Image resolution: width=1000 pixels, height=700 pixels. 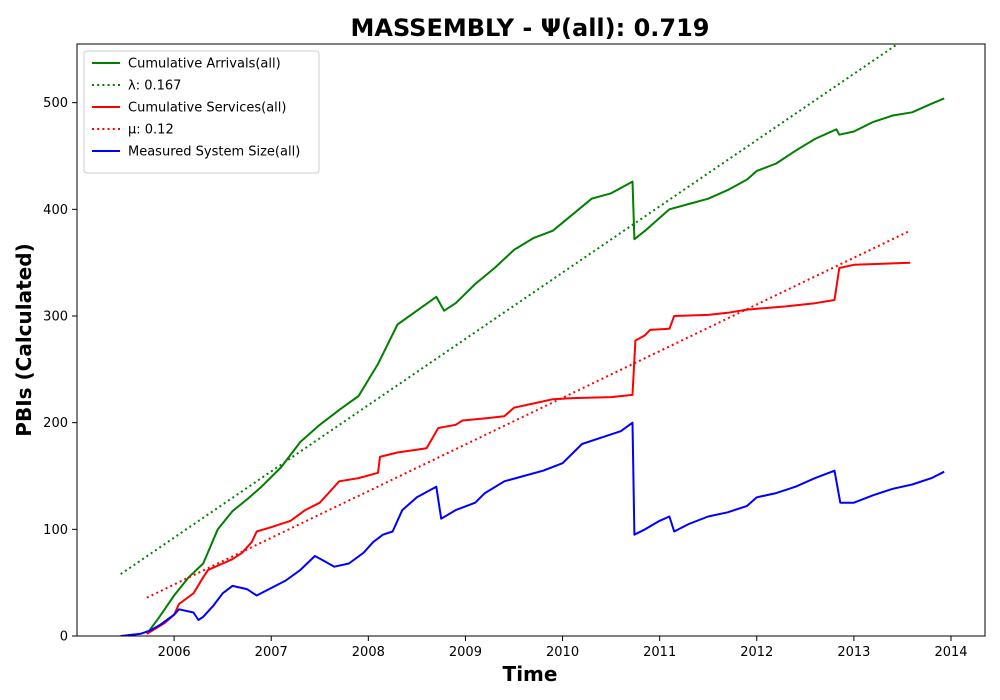 What do you see at coordinates (55, 530) in the screenshot?
I see `y-tick-label: 100` at bounding box center [55, 530].